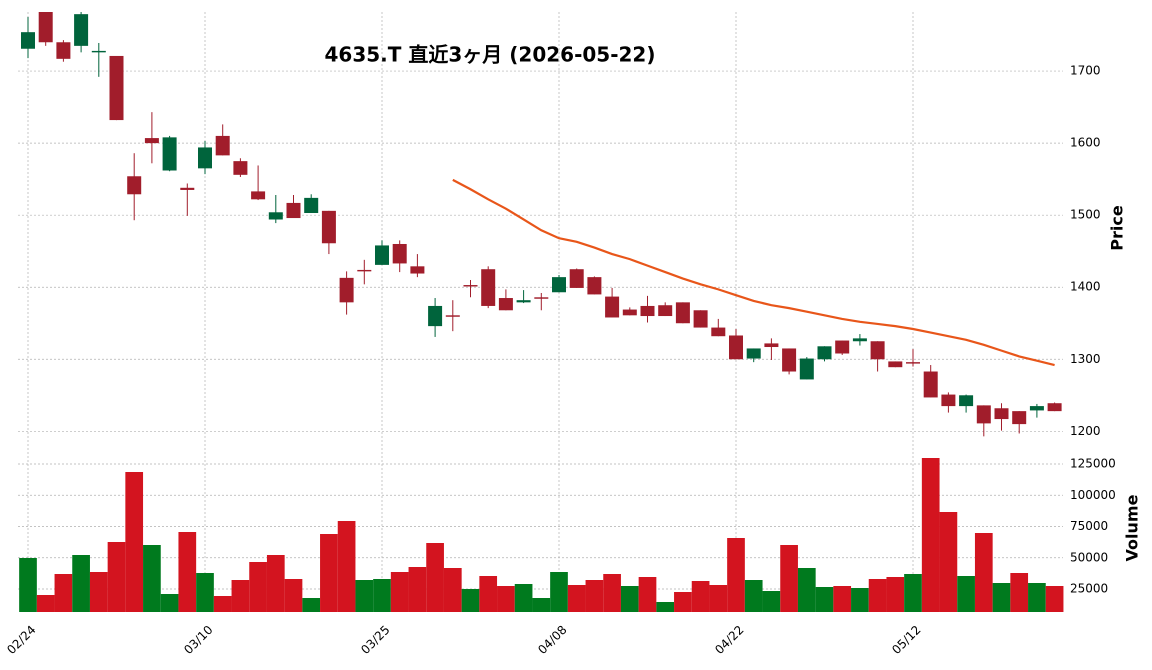  I want to click on y-tick-label: 1400, so click(1085, 287).